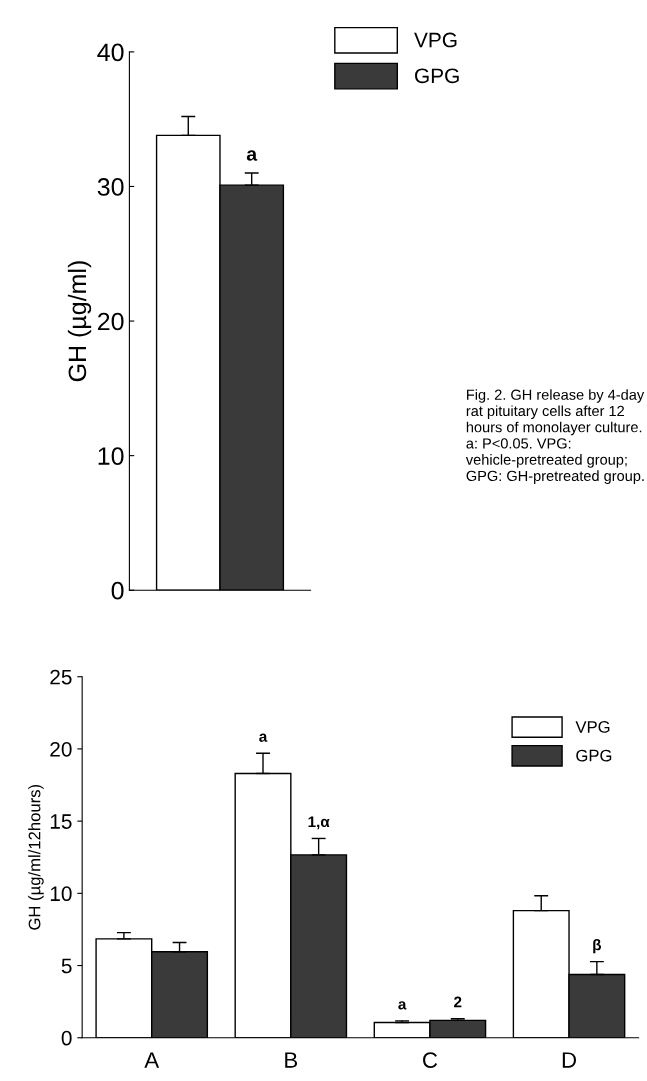 Image resolution: width=647 pixels, height=1081 pixels. I want to click on x-tick-label: B, so click(291, 1060).